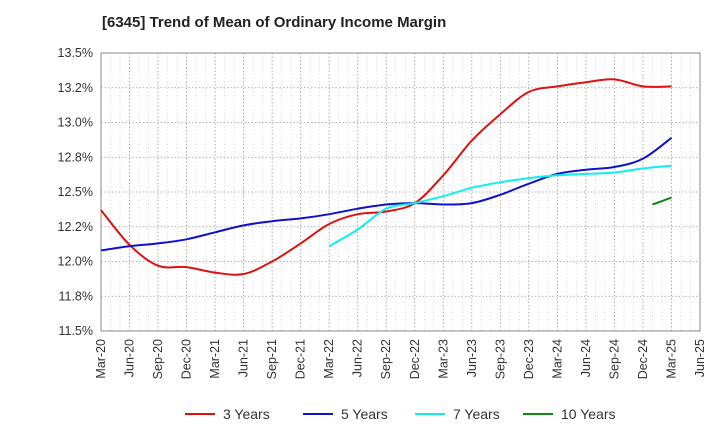  I want to click on y-tick-label: 12.8%, so click(75, 157).